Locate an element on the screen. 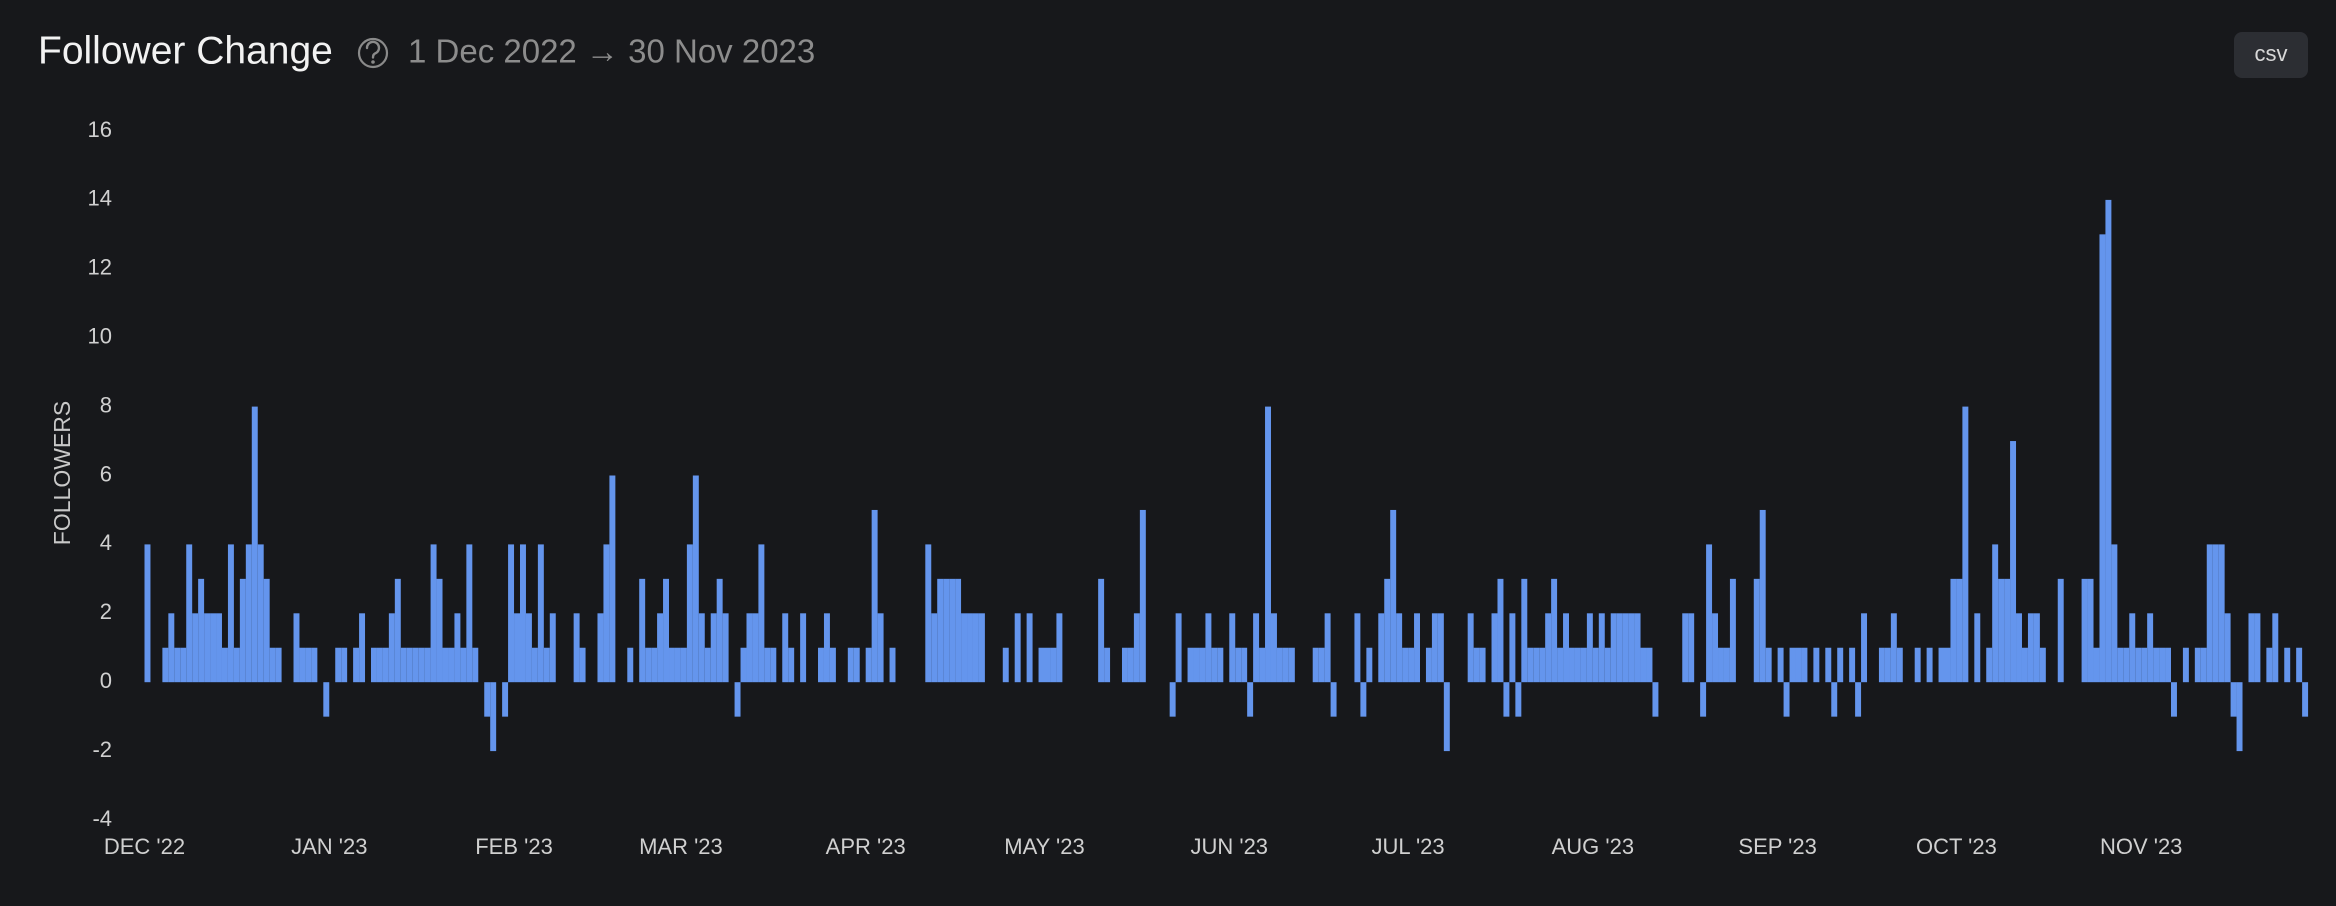  chart-title: Follower Change is located at coordinates (185, 50).